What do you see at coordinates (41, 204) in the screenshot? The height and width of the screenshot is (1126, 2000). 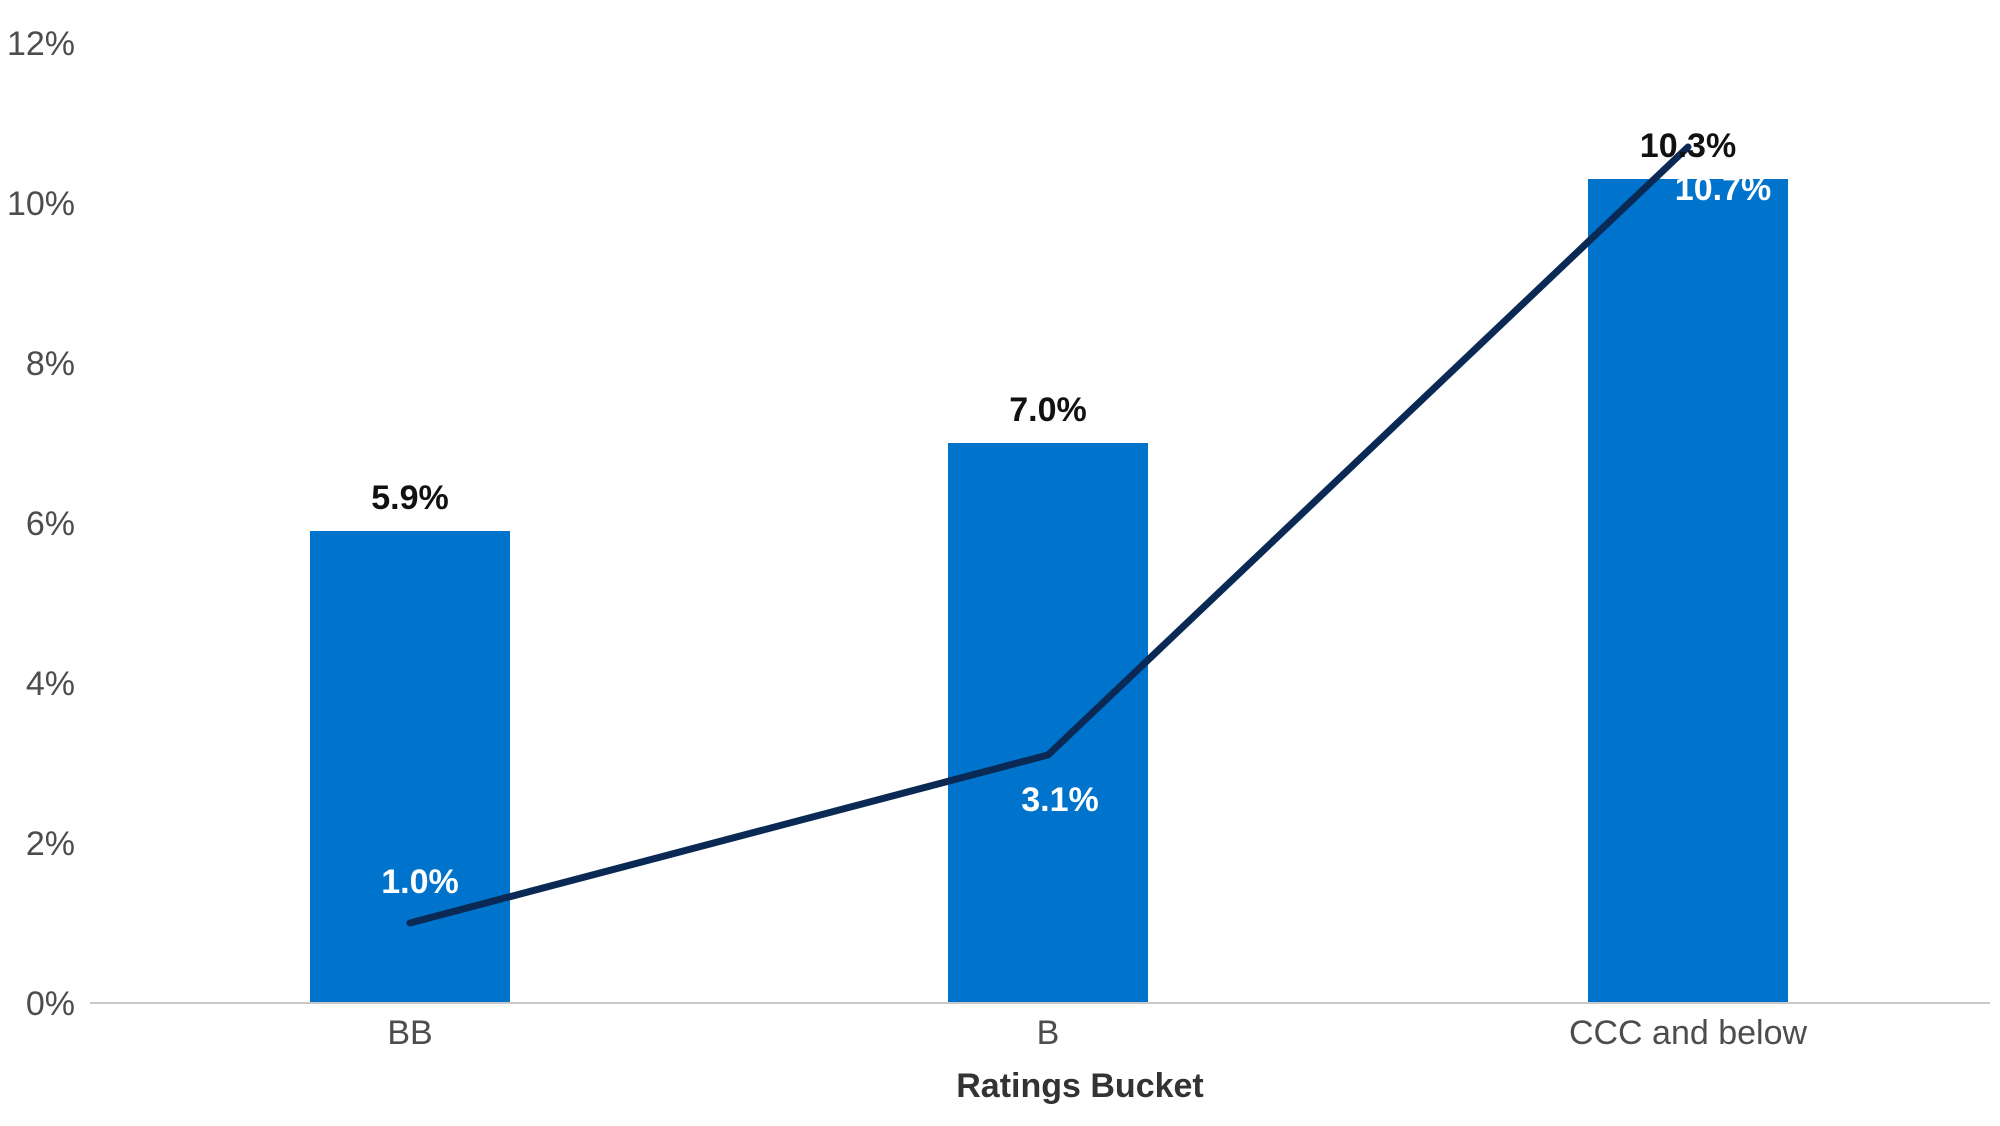 I see `y-tick-label: 10%` at bounding box center [41, 204].